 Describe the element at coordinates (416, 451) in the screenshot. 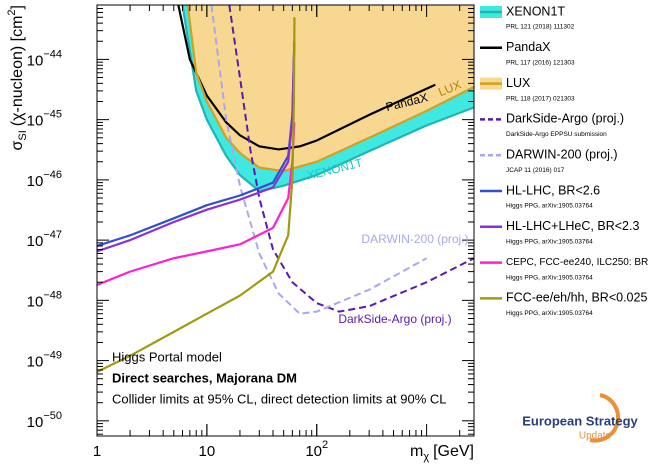

I see `x-label-main: m` at that location.